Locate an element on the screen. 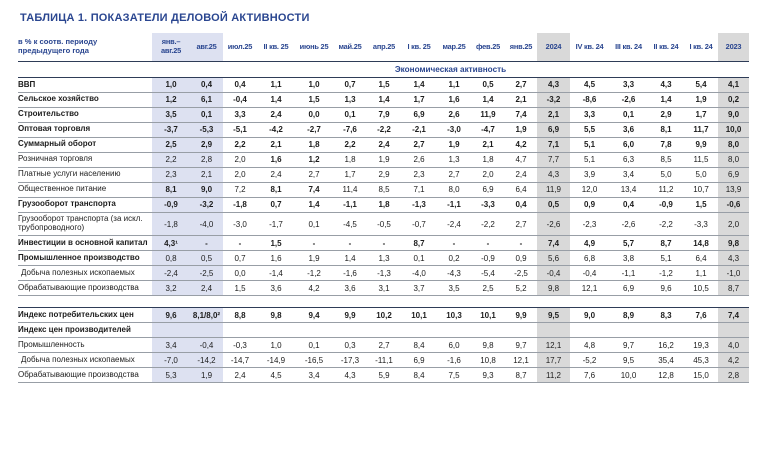  cell: 2,2 is located at coordinates (171, 160).